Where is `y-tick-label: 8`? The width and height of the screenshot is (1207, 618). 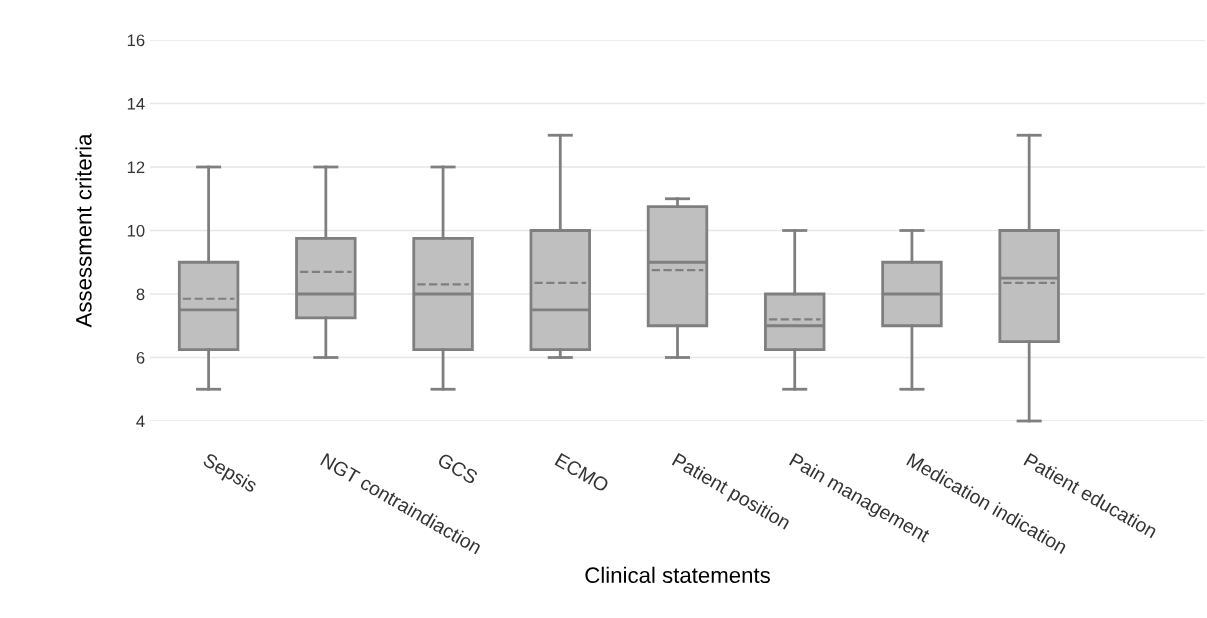 y-tick-label: 8 is located at coordinates (140, 294).